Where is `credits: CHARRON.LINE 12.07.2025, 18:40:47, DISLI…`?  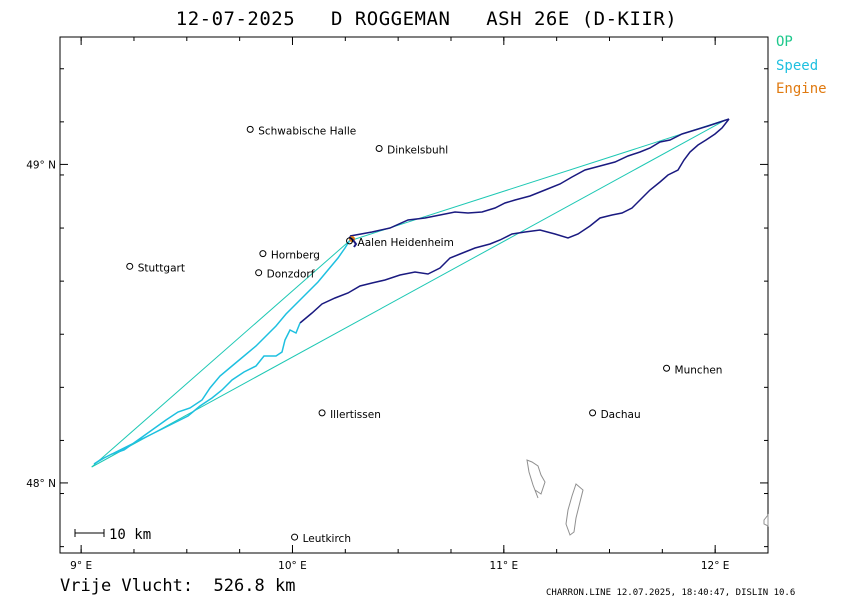
credits: CHARRON.LINE 12.07.2025, 18:40:47, DISLI… is located at coordinates (671, 593).